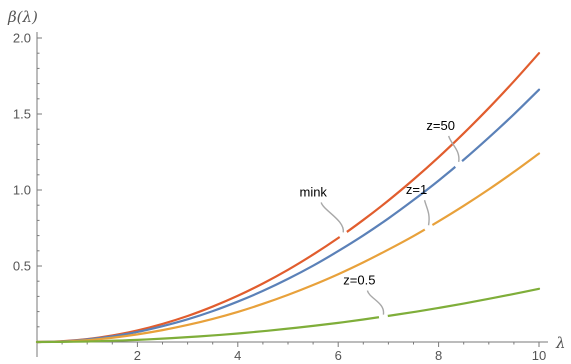 The width and height of the screenshot is (571, 364). What do you see at coordinates (22, 17) in the screenshot?
I see `y-axis-title: β(λ)` at bounding box center [22, 17].